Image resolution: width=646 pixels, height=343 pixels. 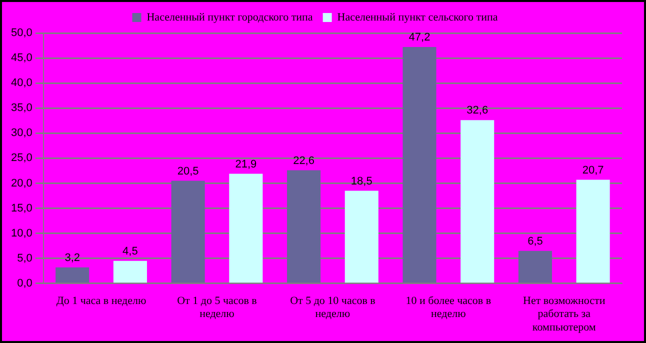 What do you see at coordinates (477, 110) in the screenshot?
I see `data-label: 32,6` at bounding box center [477, 110].